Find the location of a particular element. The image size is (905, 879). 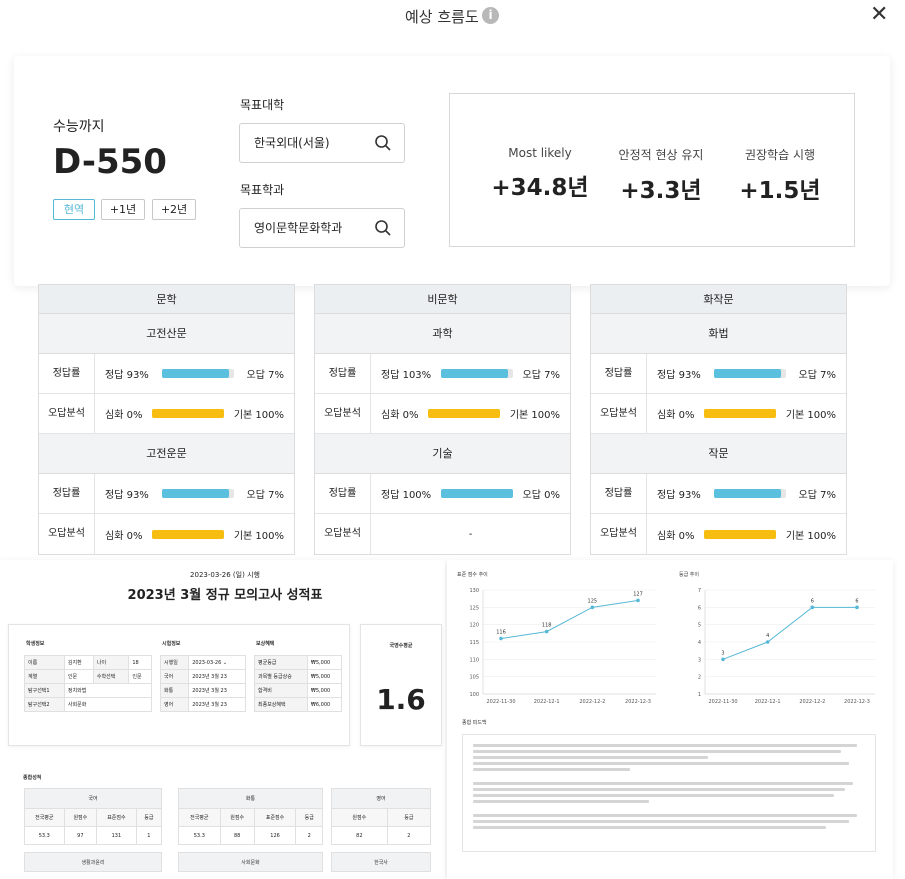

data-label: 118 is located at coordinates (547, 626).